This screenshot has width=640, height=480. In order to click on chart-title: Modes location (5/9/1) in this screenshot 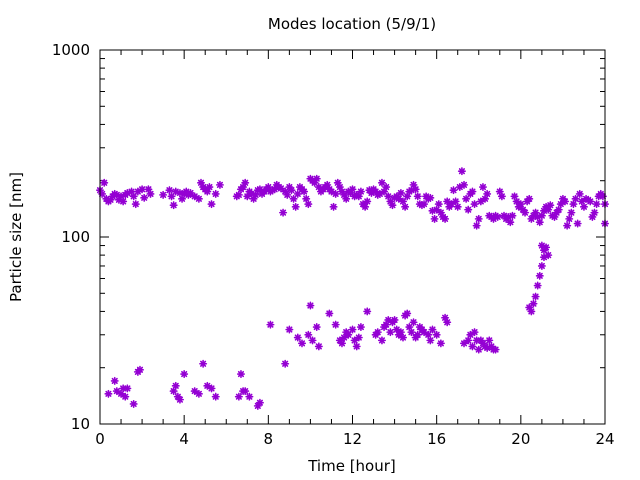, I will do `click(352, 24)`.